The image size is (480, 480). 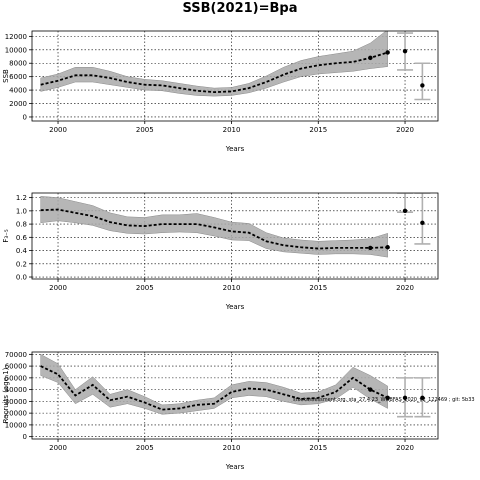 I want to click on ssb-ytick-label: 8000, so click(x=18, y=64).